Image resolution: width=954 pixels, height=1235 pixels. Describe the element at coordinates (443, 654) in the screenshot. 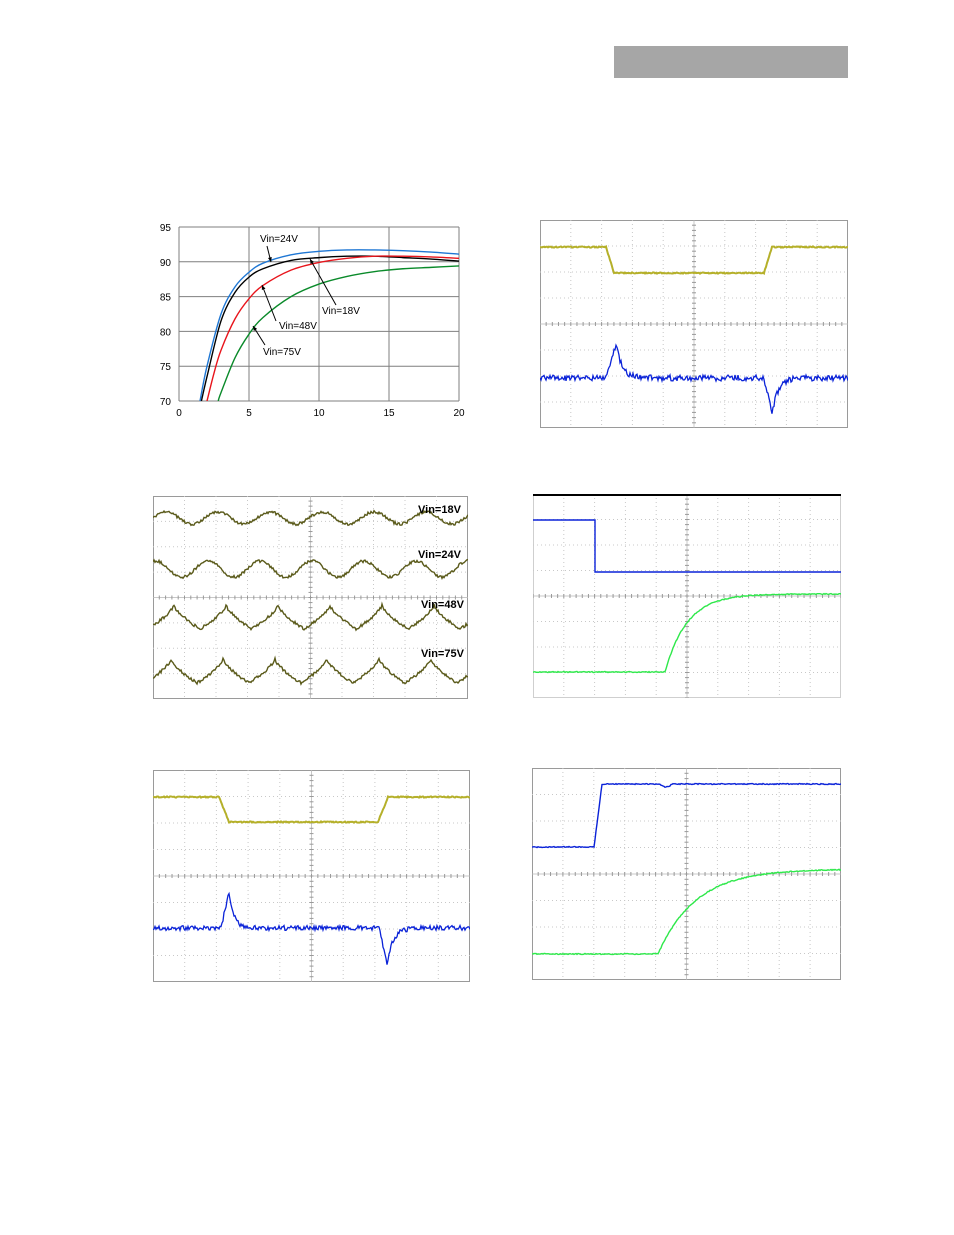

I see `ripple-label-75v: Vin=75V` at that location.